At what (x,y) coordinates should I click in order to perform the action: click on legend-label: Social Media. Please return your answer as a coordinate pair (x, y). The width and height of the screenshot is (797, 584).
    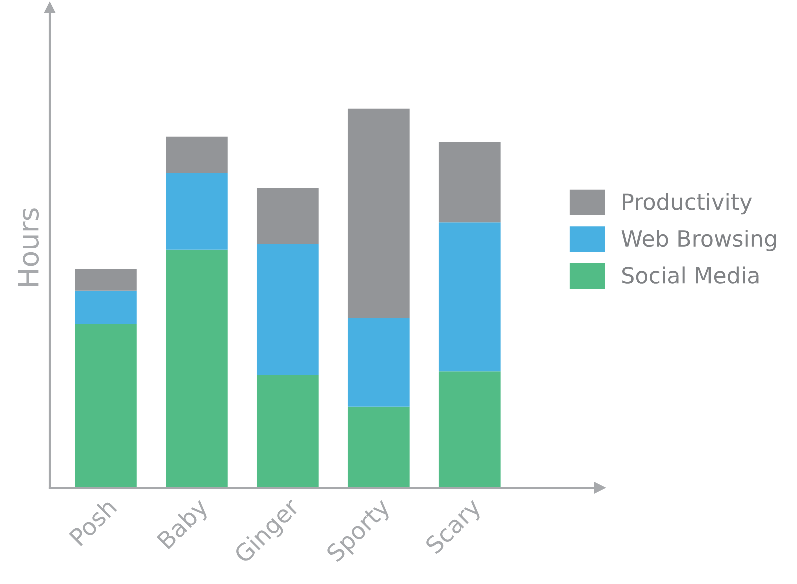
    Looking at the image, I should click on (690, 275).